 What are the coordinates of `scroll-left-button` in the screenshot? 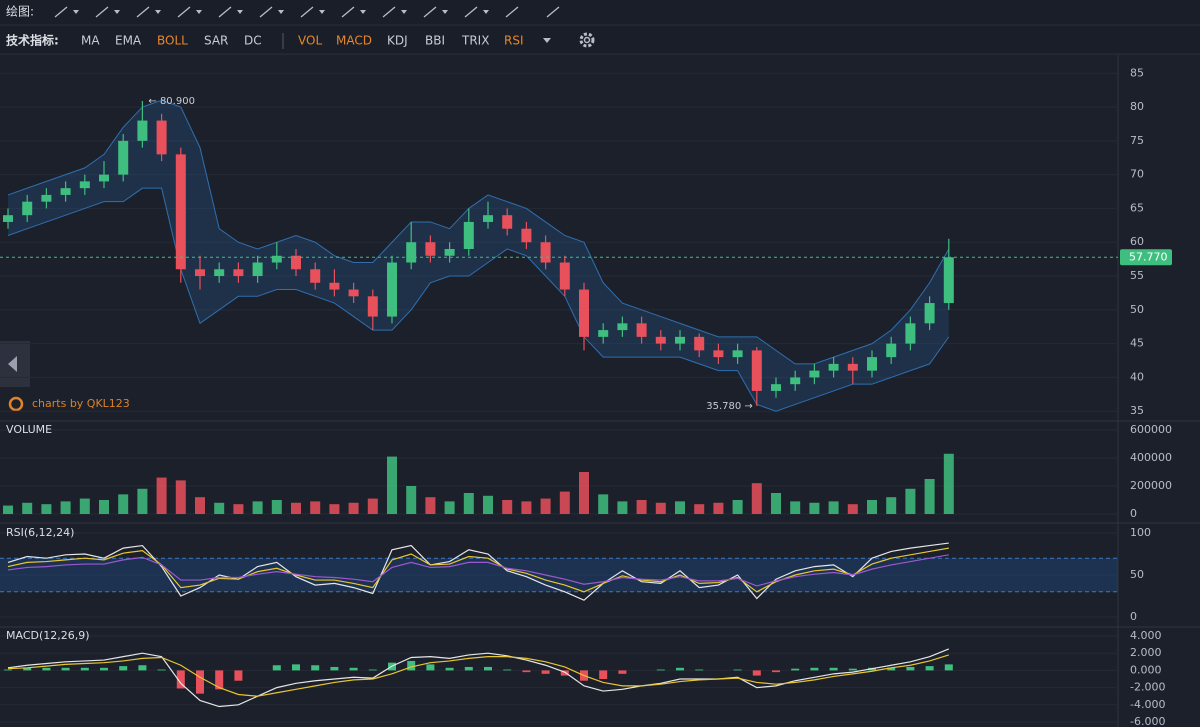 It's located at (15, 364).